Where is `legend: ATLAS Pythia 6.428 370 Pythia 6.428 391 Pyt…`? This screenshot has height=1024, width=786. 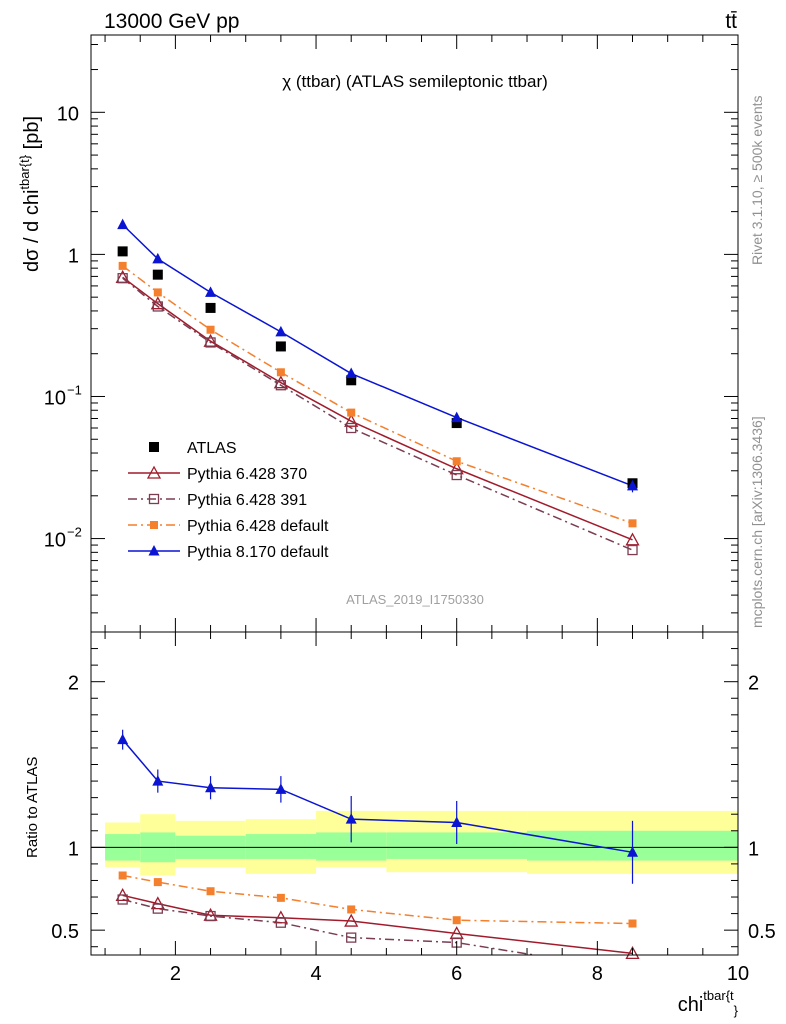
legend: ATLAS Pythia 6.428 370 Pythia 6.428 391 Pyt… is located at coordinates (228, 500).